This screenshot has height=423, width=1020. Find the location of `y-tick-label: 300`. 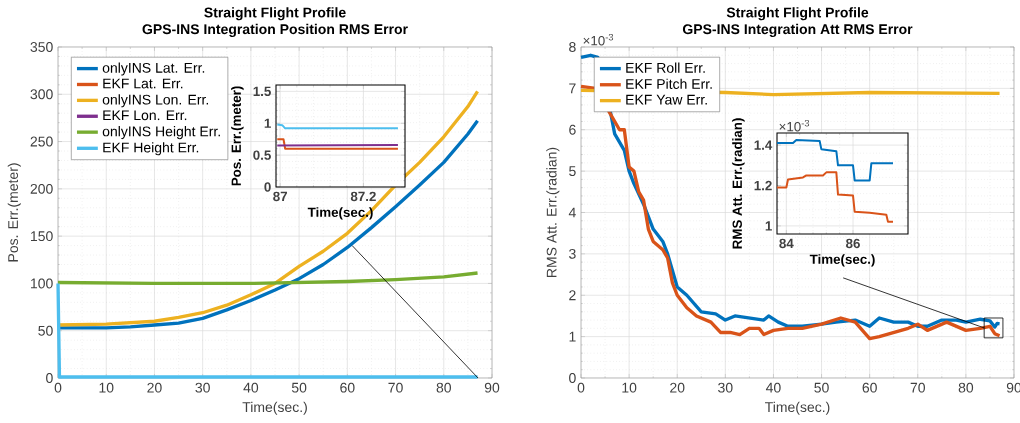

y-tick-label: 300 is located at coordinates (41, 94).